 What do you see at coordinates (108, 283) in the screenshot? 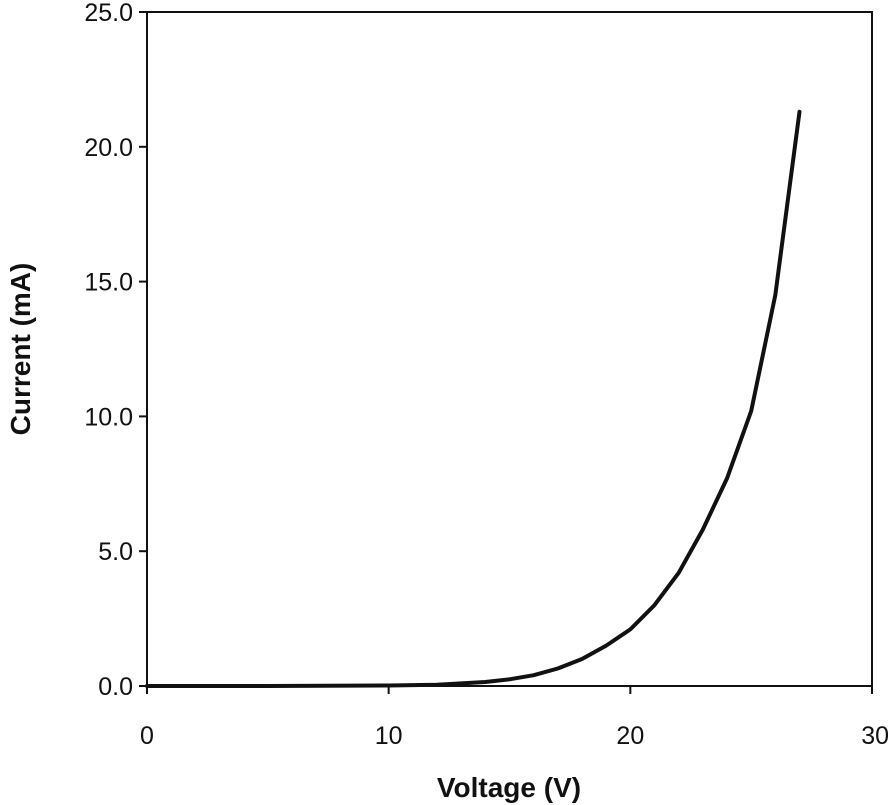
I see `y-tick-label: 15.0` at bounding box center [108, 283].